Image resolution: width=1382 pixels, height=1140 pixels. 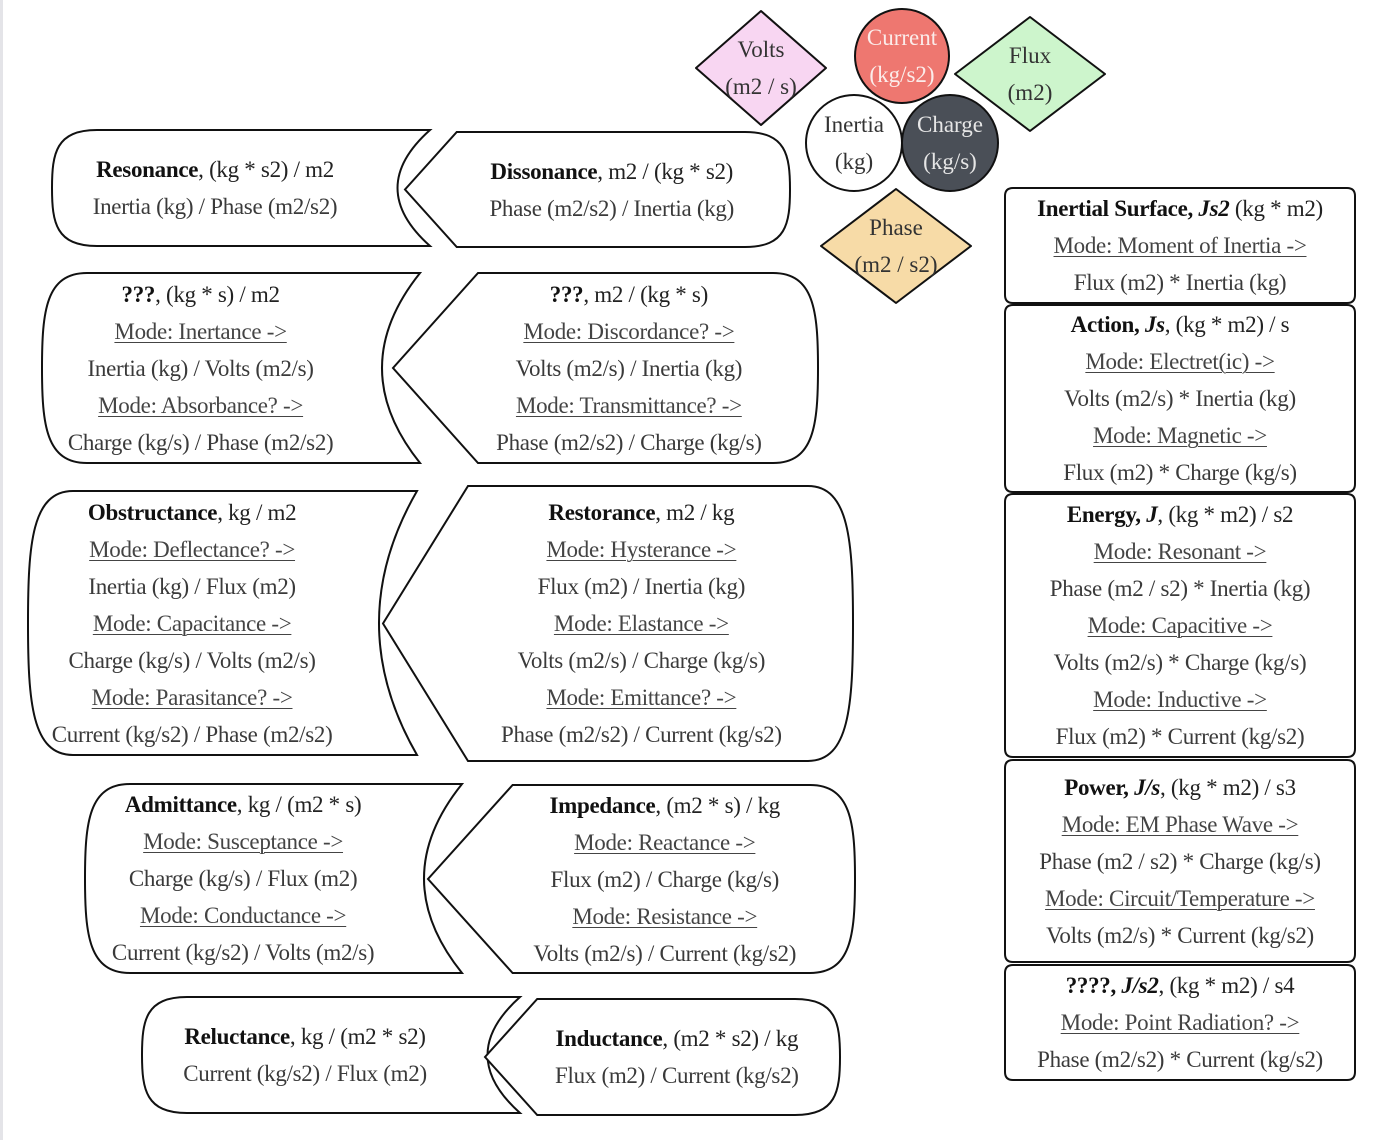 I want to click on mode-link: Mode: Inertance ->, so click(x=200, y=331).